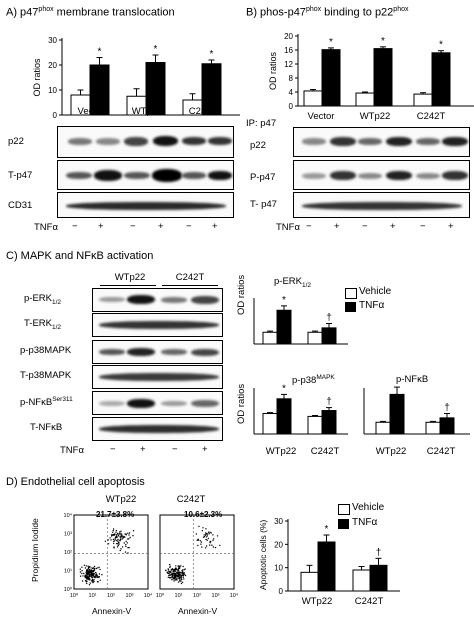 Image resolution: width=474 pixels, height=622 pixels. I want to click on blot-label-t-erk: T-ERK1/2, so click(43, 324).